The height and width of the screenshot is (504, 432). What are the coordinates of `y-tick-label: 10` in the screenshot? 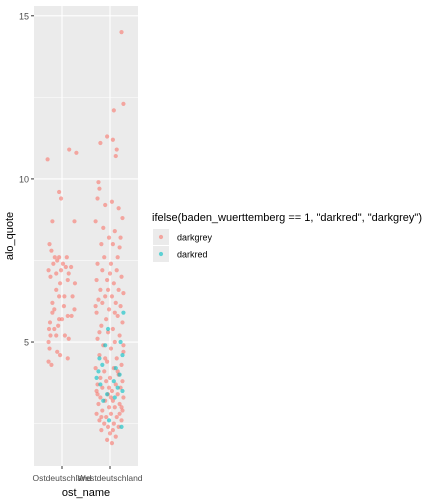 It's located at (24, 179).